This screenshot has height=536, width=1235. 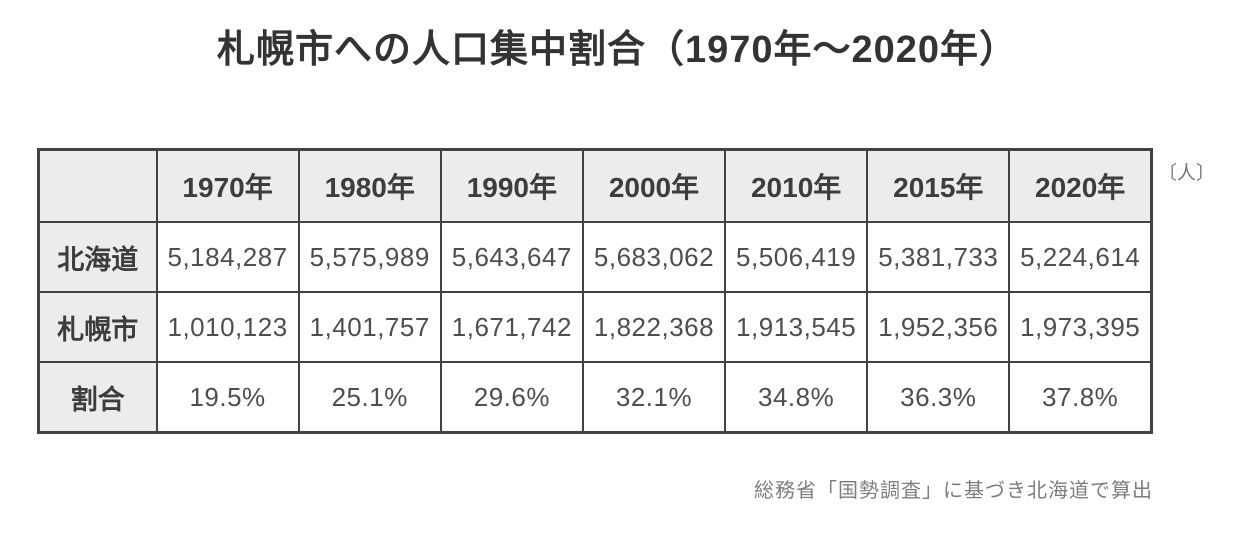 I want to click on year-header-1980: 1980年, so click(x=369, y=185).